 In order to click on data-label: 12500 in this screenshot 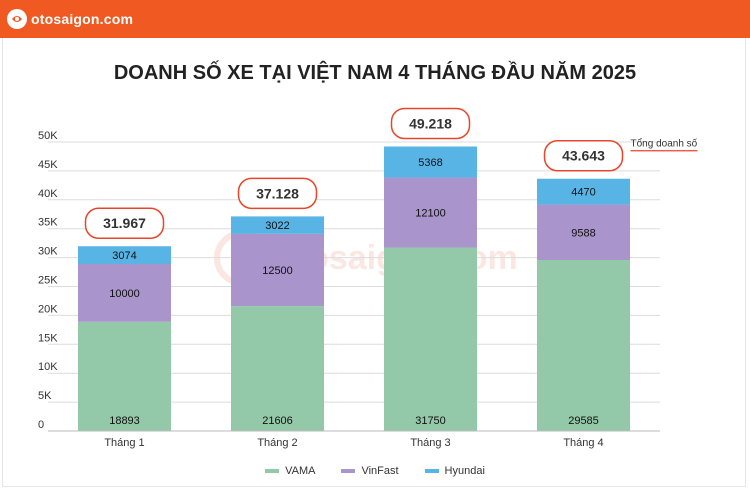, I will do `click(277, 271)`.